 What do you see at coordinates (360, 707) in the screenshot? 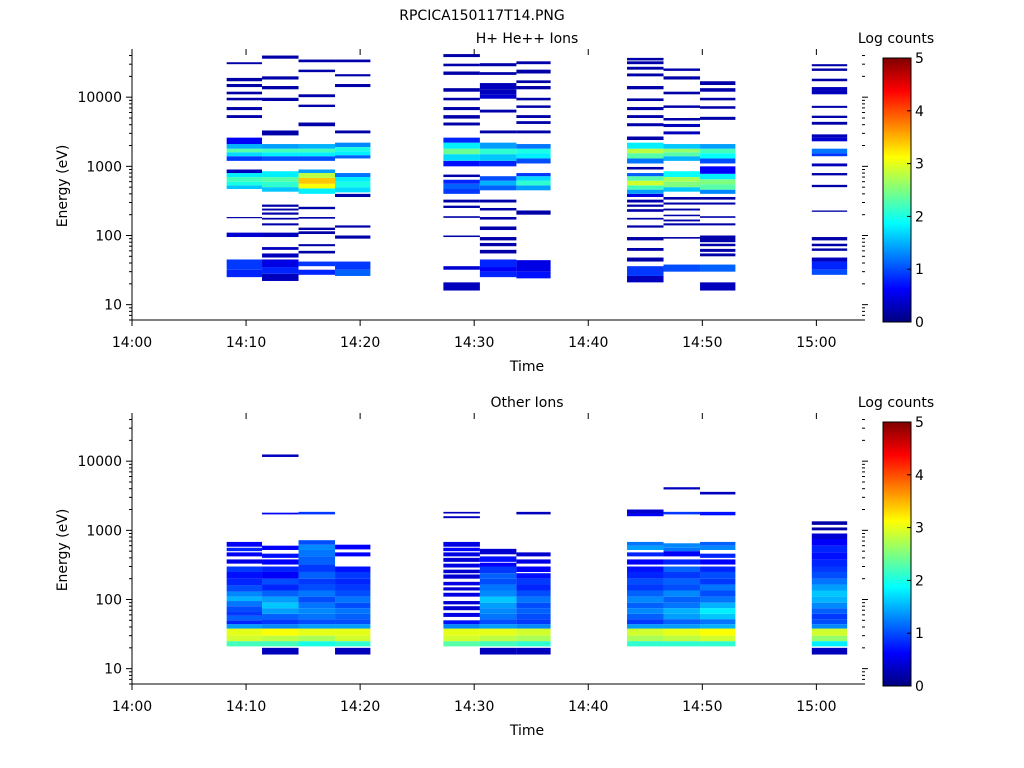
I see `x-tick-label: 14:20` at bounding box center [360, 707].